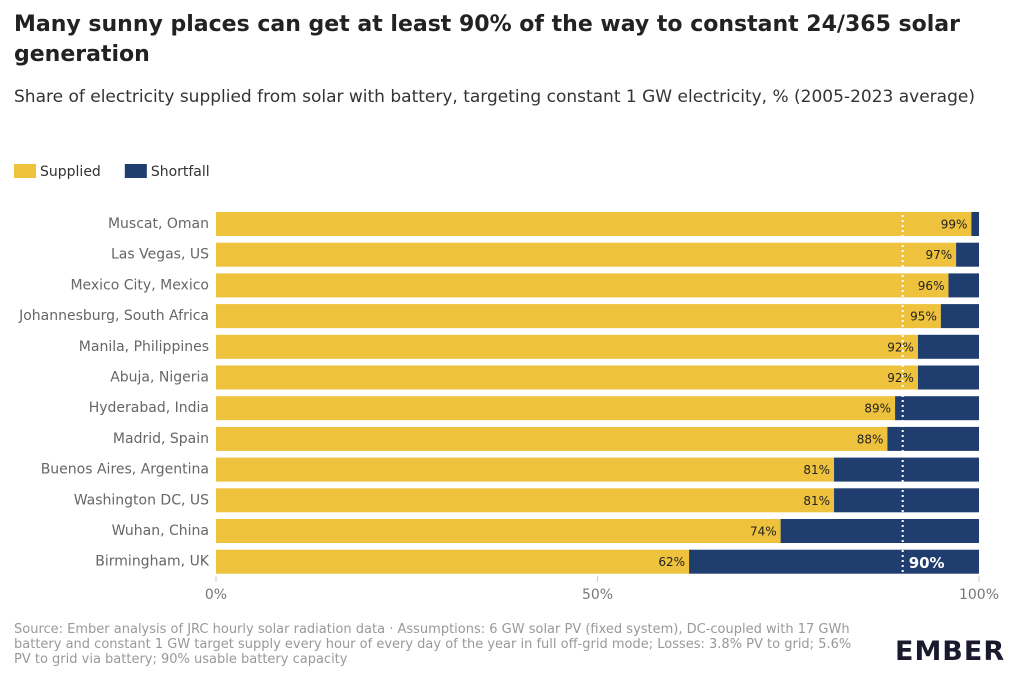 This screenshot has height=680, width=1024. I want to click on category-label: Madrid, Spain, so click(161, 439).